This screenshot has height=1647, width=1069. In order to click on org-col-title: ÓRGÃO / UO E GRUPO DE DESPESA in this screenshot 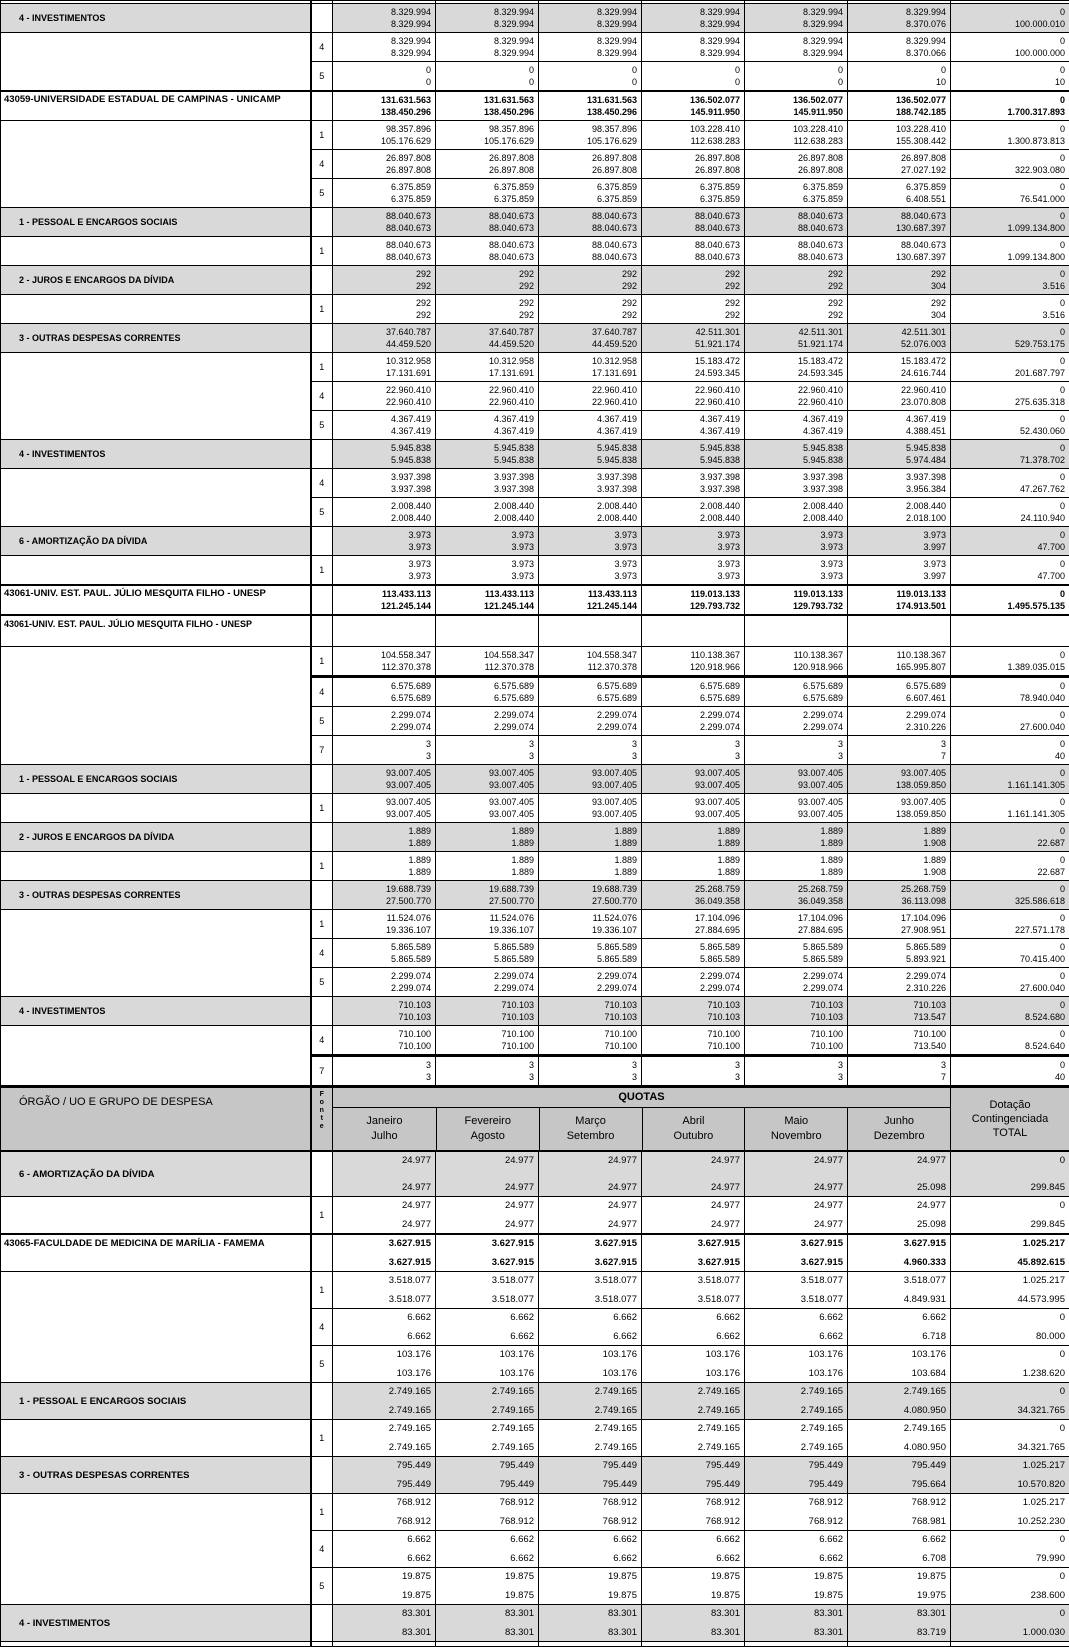, I will do `click(155, 1098)`.